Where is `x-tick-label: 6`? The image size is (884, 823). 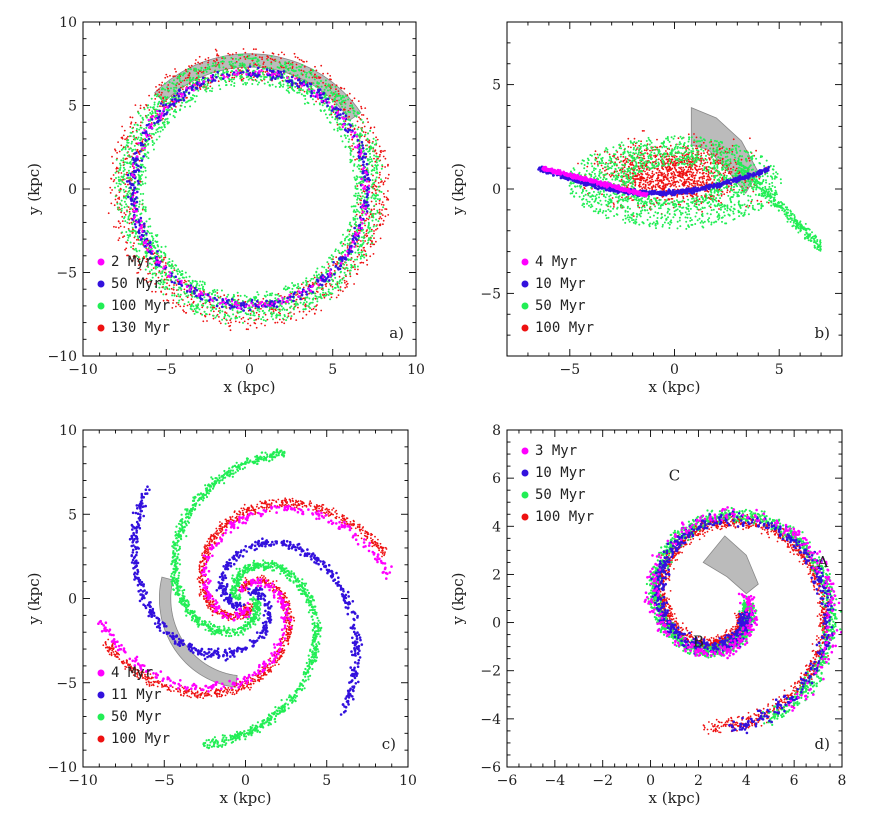
x-tick-label: 6 is located at coordinates (794, 781).